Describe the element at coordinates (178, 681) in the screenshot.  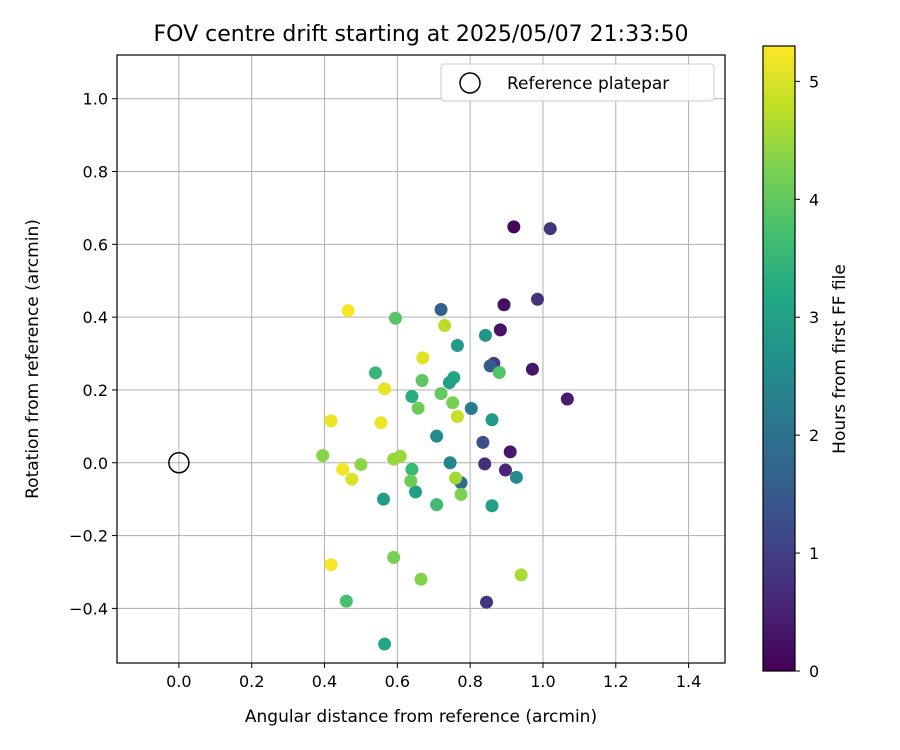
I see `x-tick-label: 0.0` at that location.